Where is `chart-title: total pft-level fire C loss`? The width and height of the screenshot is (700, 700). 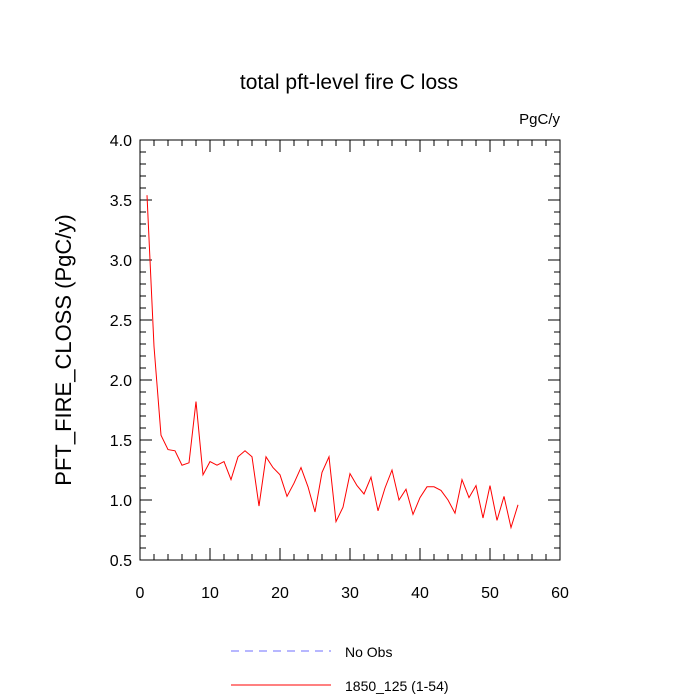 chart-title: total pft-level fire C loss is located at coordinates (349, 82).